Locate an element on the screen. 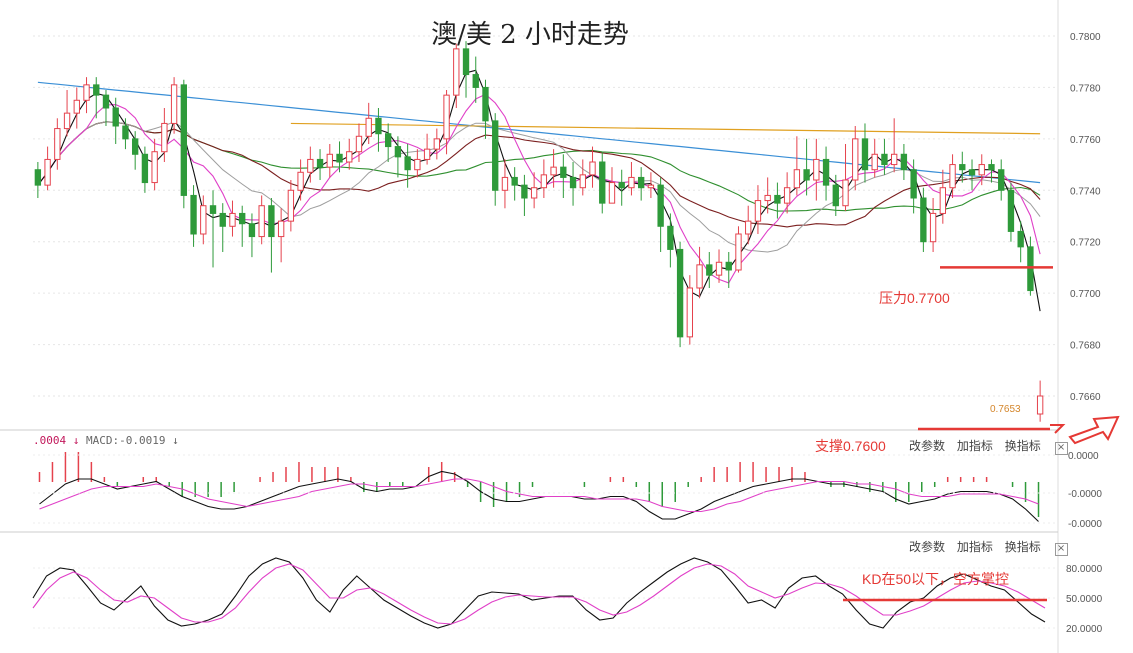 Image resolution: width=1133 pixels, height=653 pixels. macd-toolbar: 改参数 加指标 换指标 × is located at coordinates (992, 446).